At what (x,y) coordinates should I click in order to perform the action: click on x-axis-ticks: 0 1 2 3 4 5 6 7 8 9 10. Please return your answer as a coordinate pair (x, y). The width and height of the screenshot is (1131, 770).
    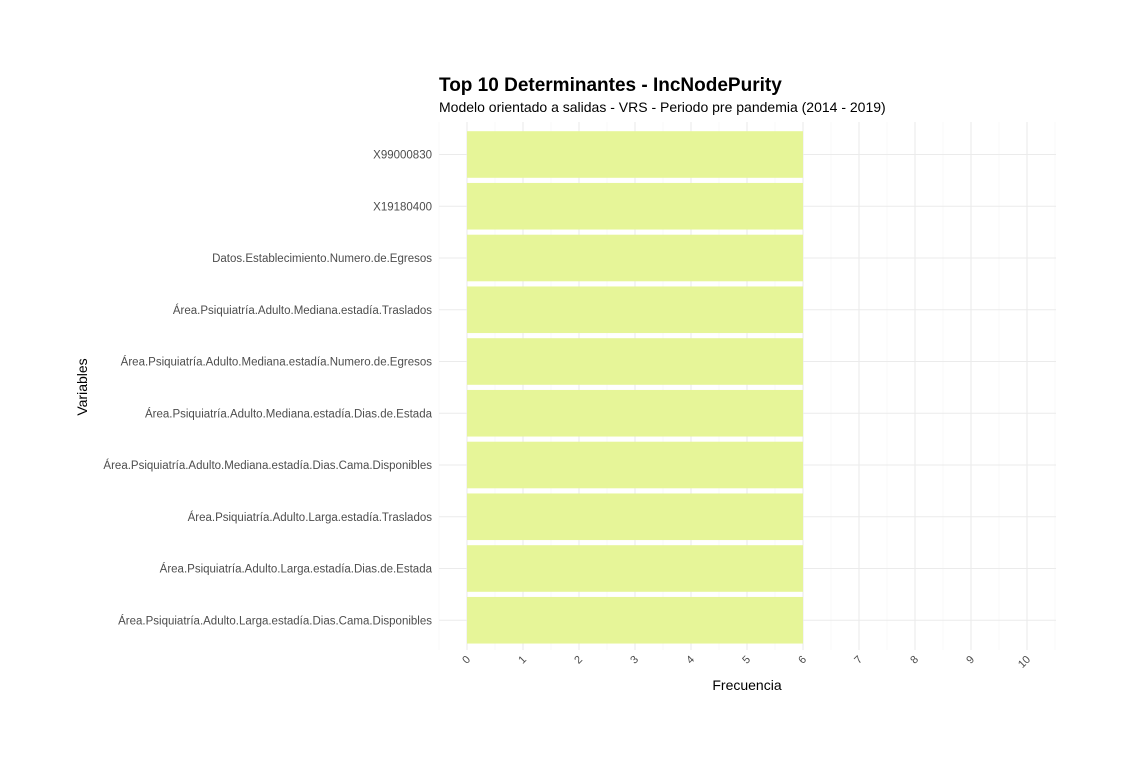
    Looking at the image, I should click on (746, 662).